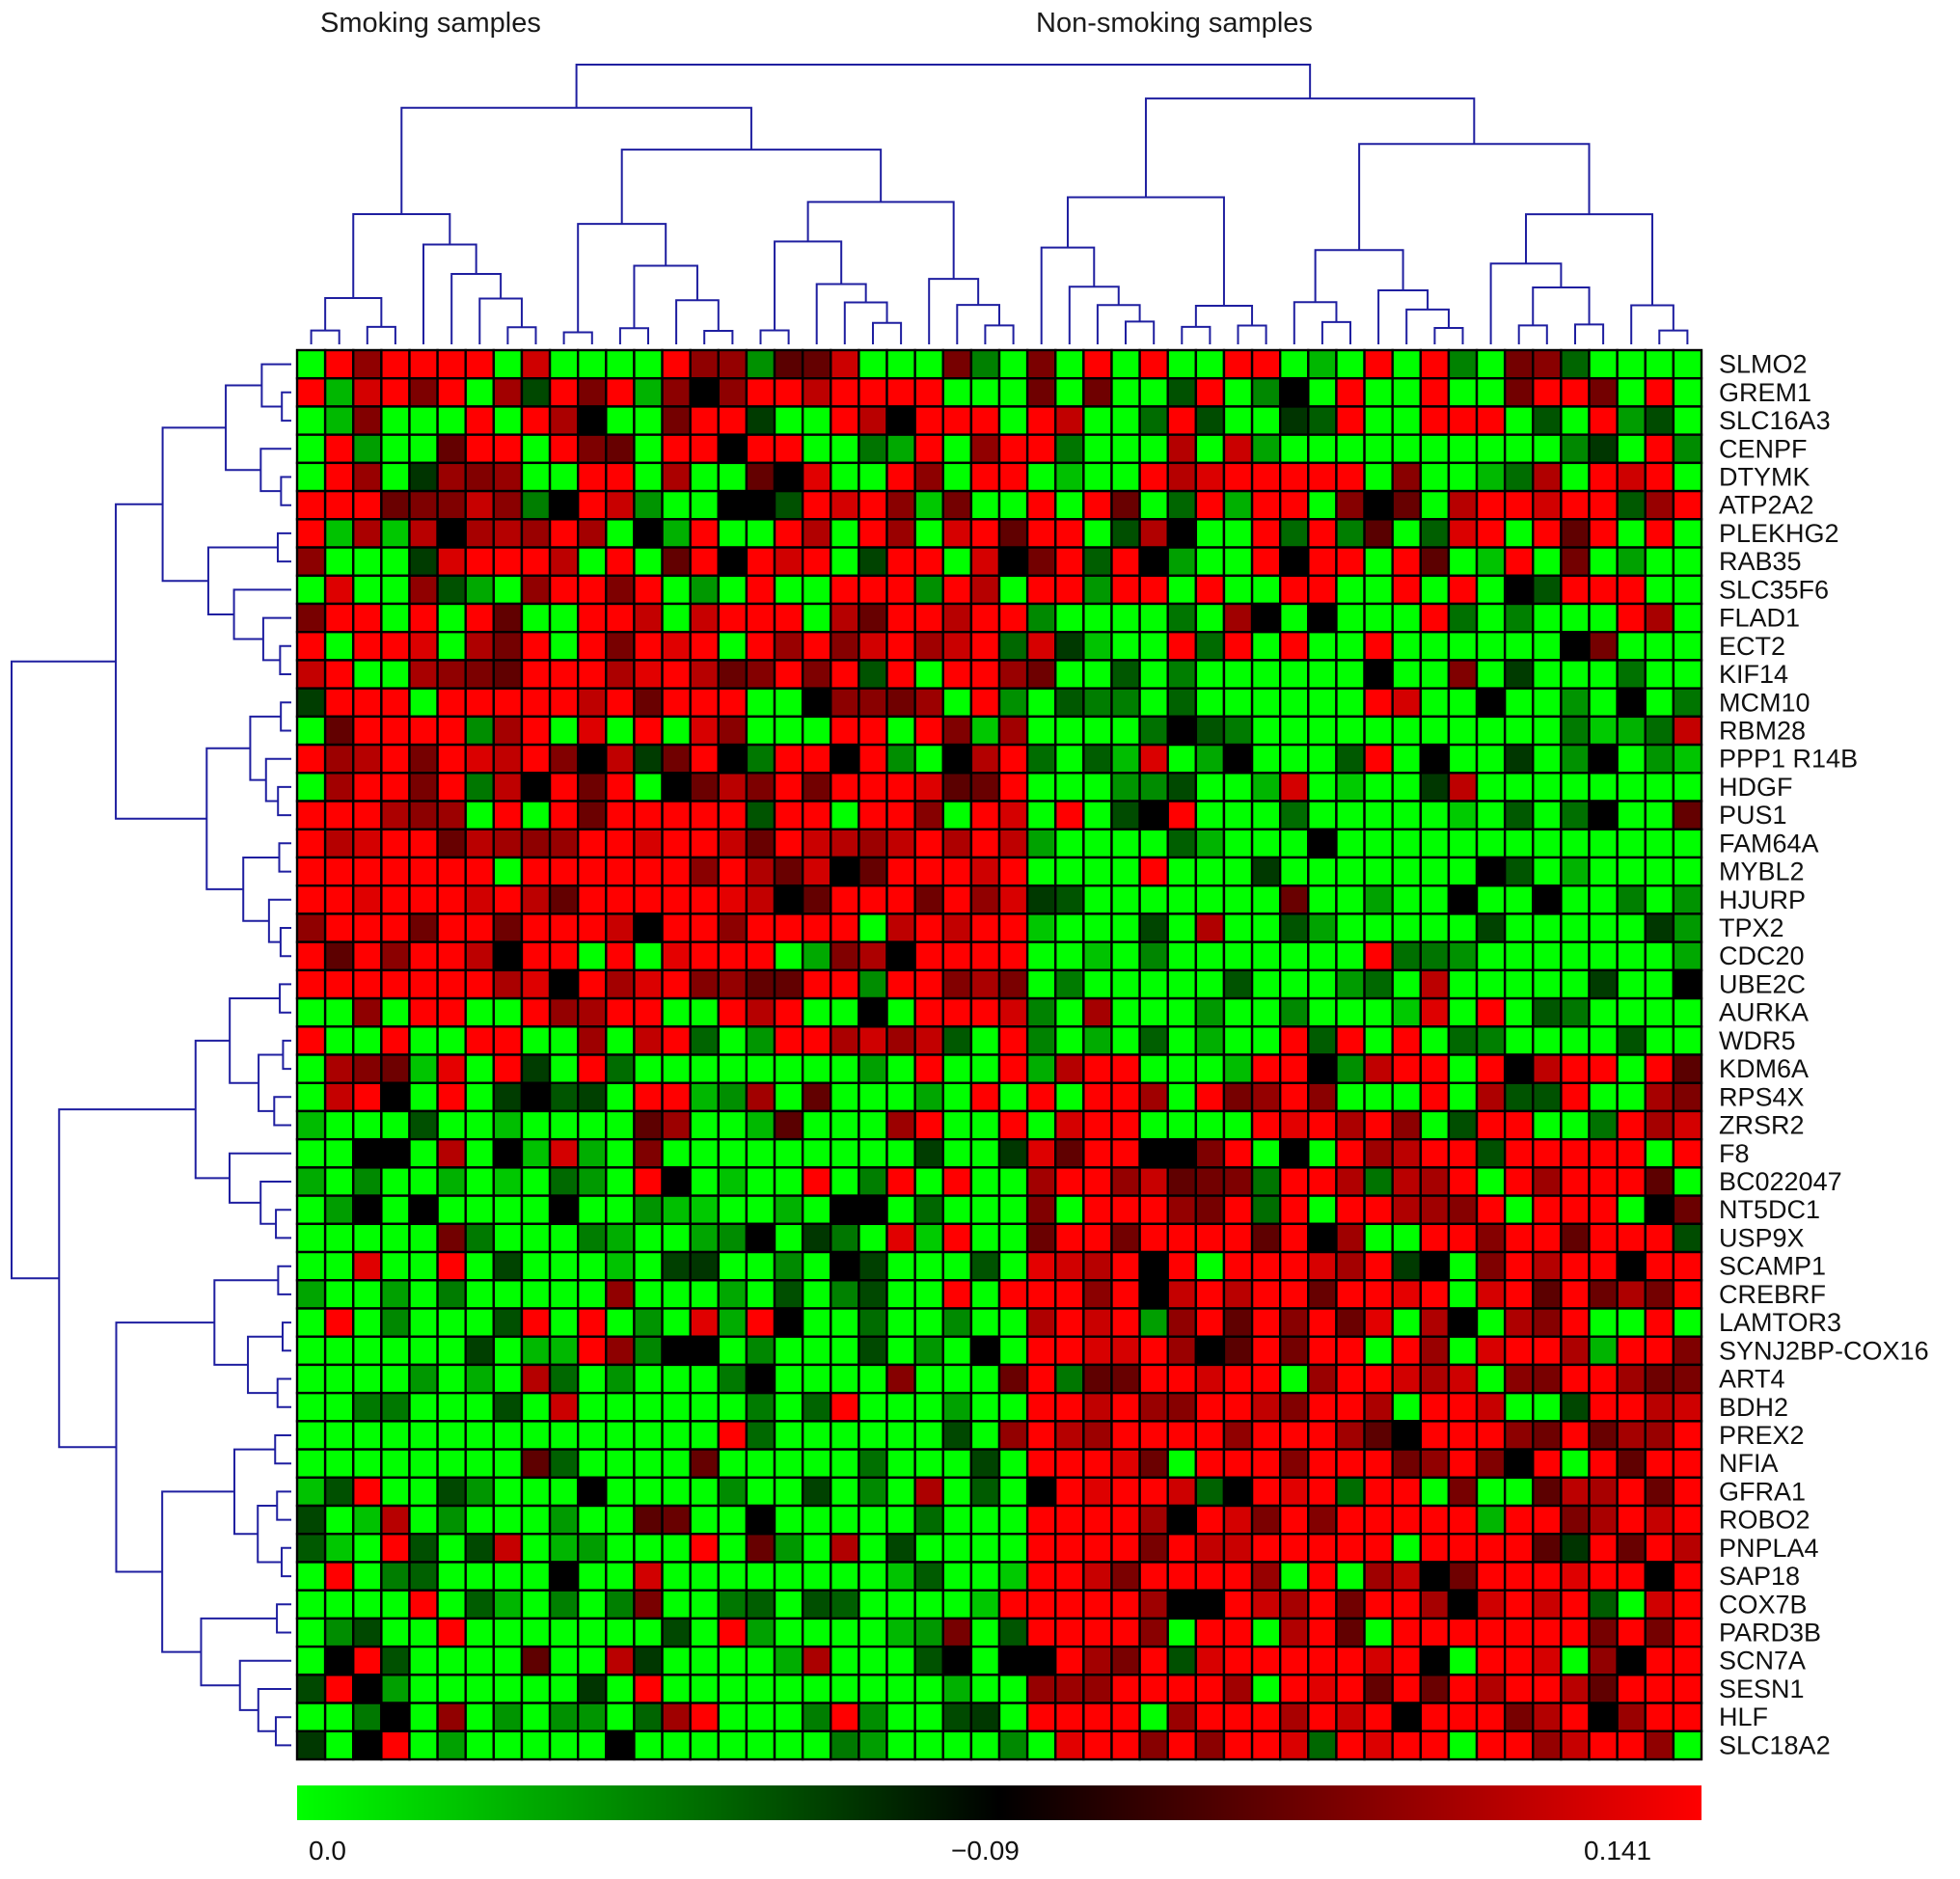 The image size is (1960, 1879). What do you see at coordinates (1756, 788) in the screenshot?
I see `gene-label: HDGF` at bounding box center [1756, 788].